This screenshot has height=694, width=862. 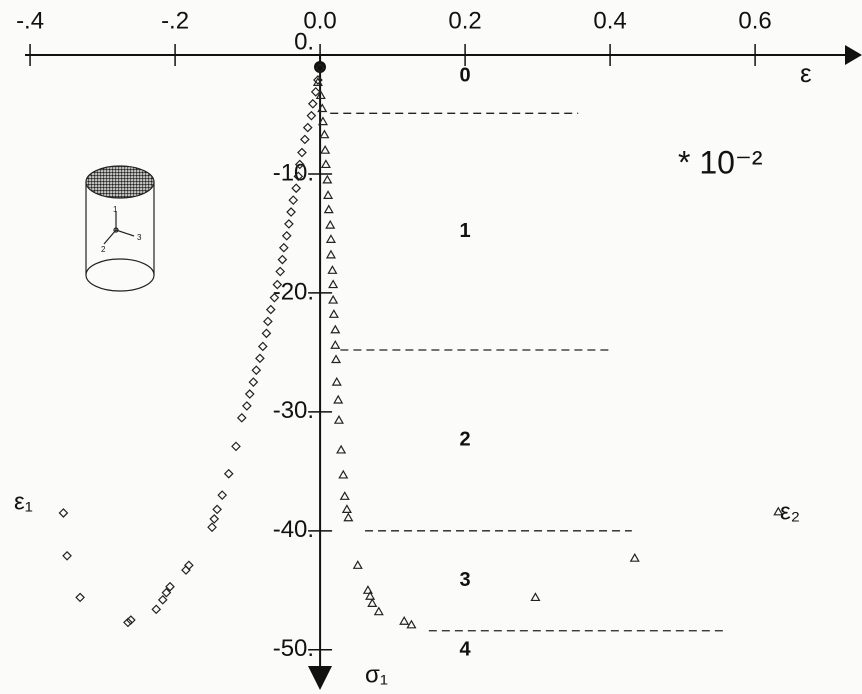 I want to click on zone-label: 1, so click(x=465, y=231).